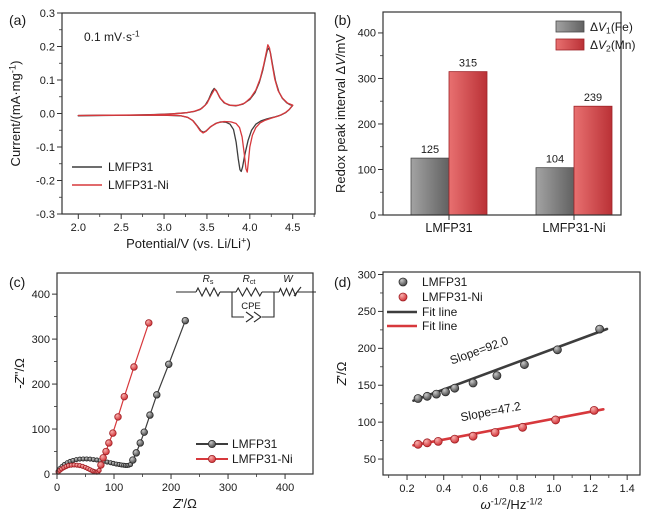 The height and width of the screenshot is (524, 650). What do you see at coordinates (45, 215) in the screenshot?
I see `y-tick-label: -0.3` at bounding box center [45, 215].